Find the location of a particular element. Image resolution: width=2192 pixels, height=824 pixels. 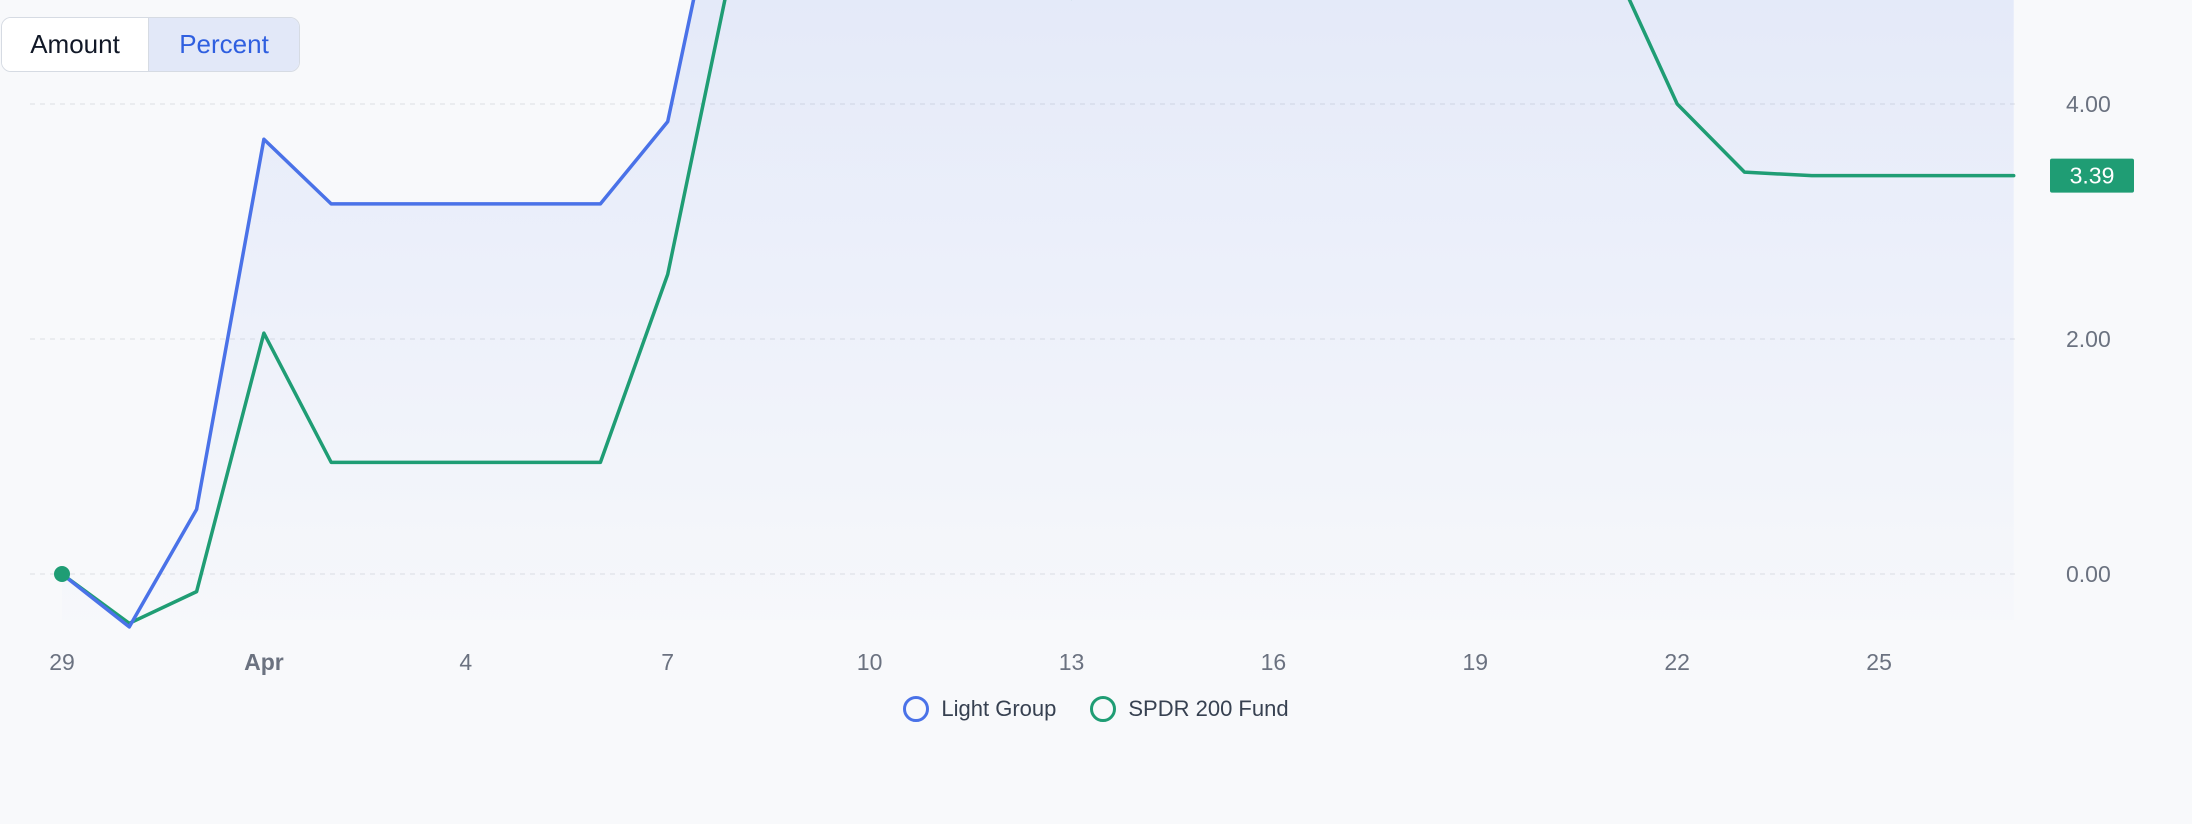

x-tick-label: 16 is located at coordinates (1274, 662).